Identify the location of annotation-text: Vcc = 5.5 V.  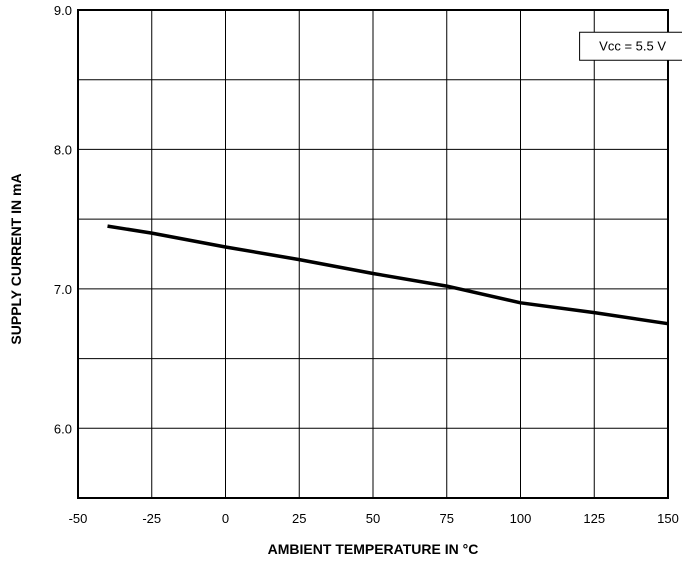
(632, 46).